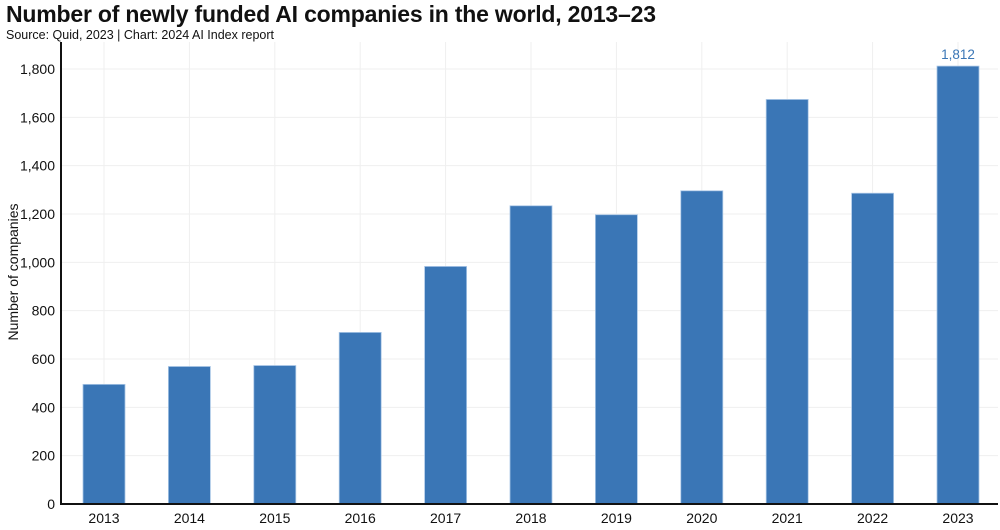 The width and height of the screenshot is (1000, 530). I want to click on x-tick-label: 2022, so click(872, 518).